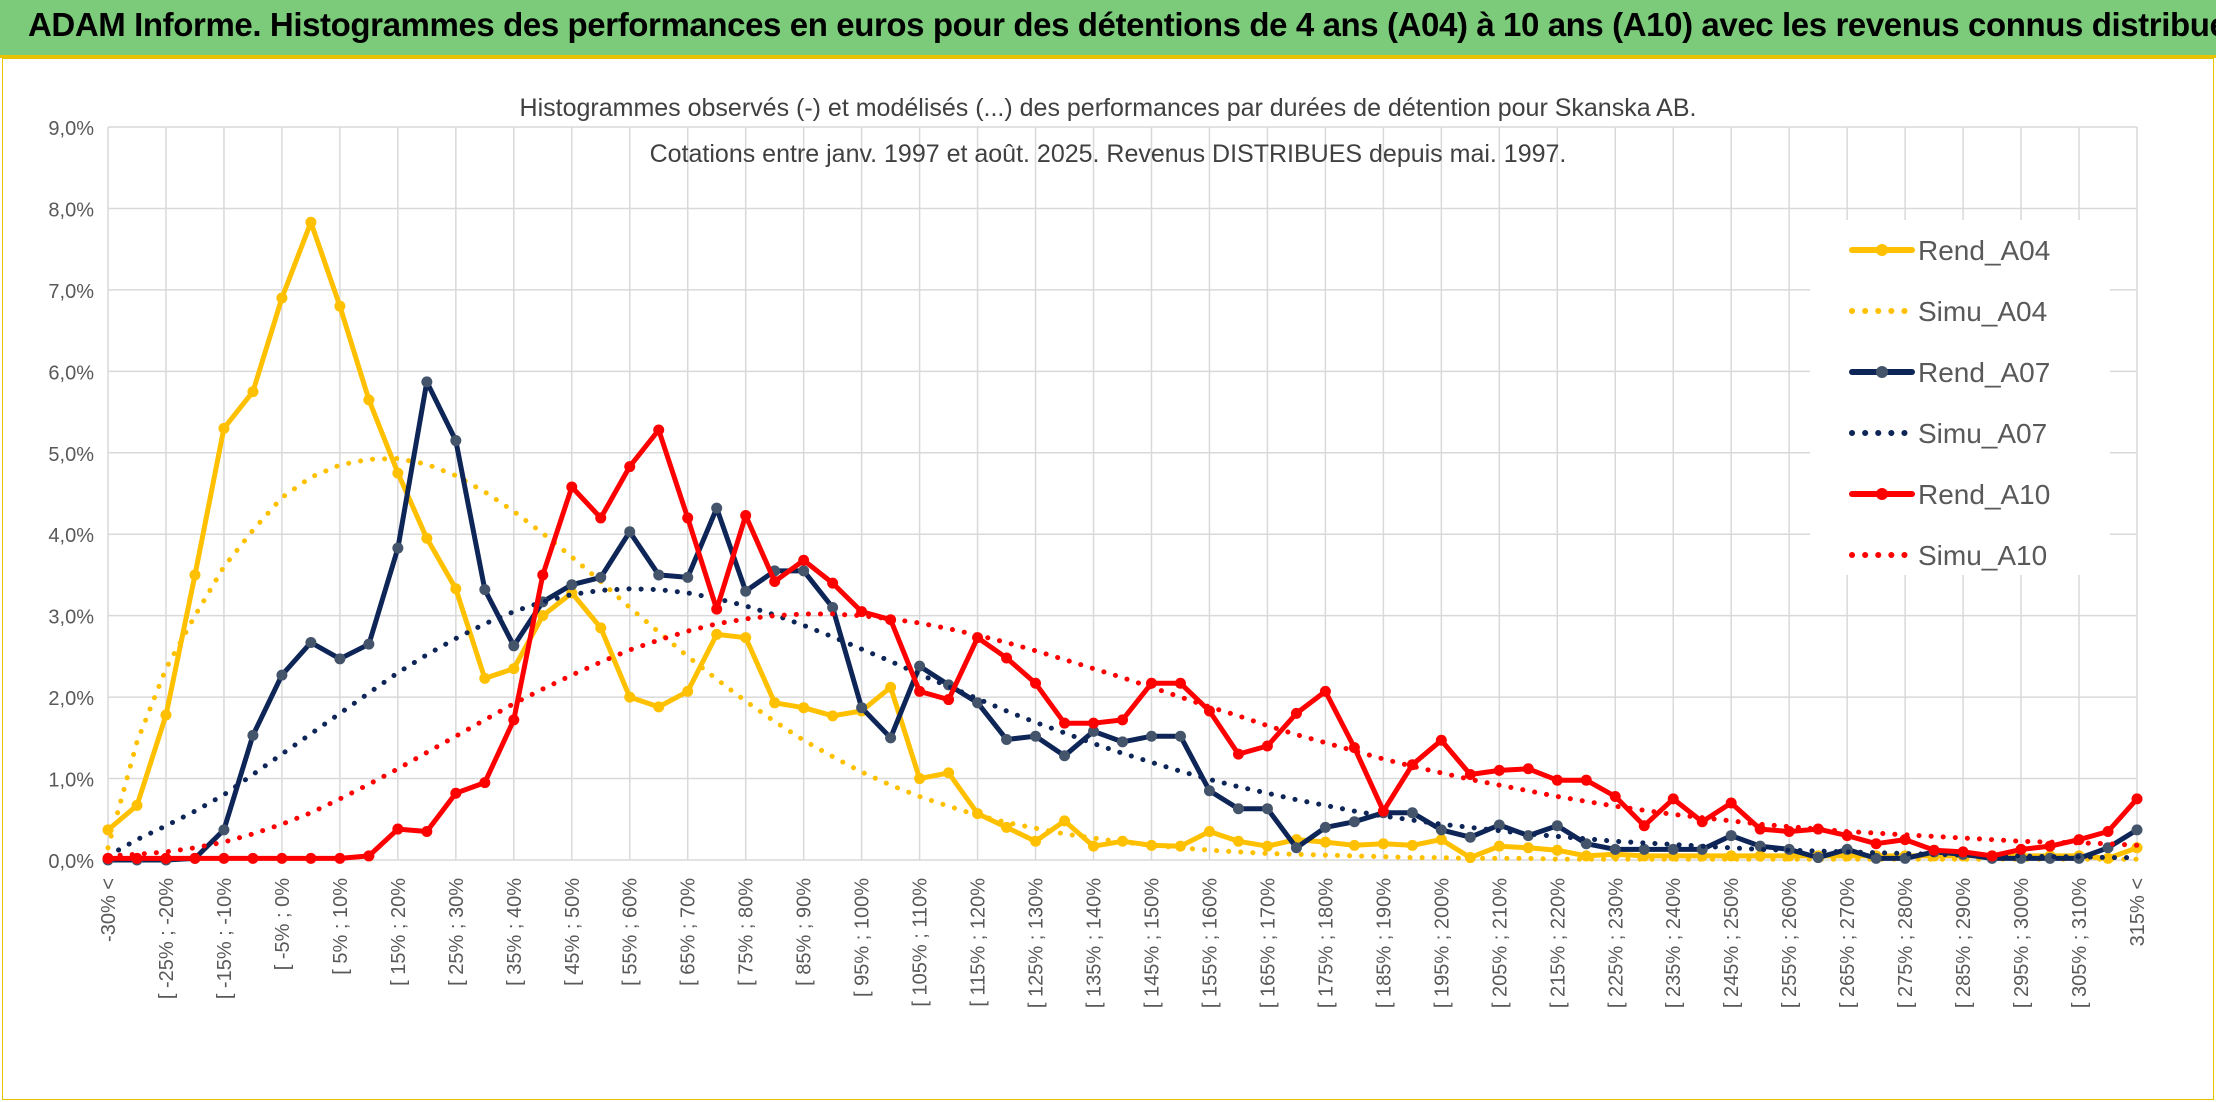 The image size is (2216, 1102). Describe the element at coordinates (747, 932) in the screenshot. I see `x-tick-label: [ 75% ; 80%` at that location.